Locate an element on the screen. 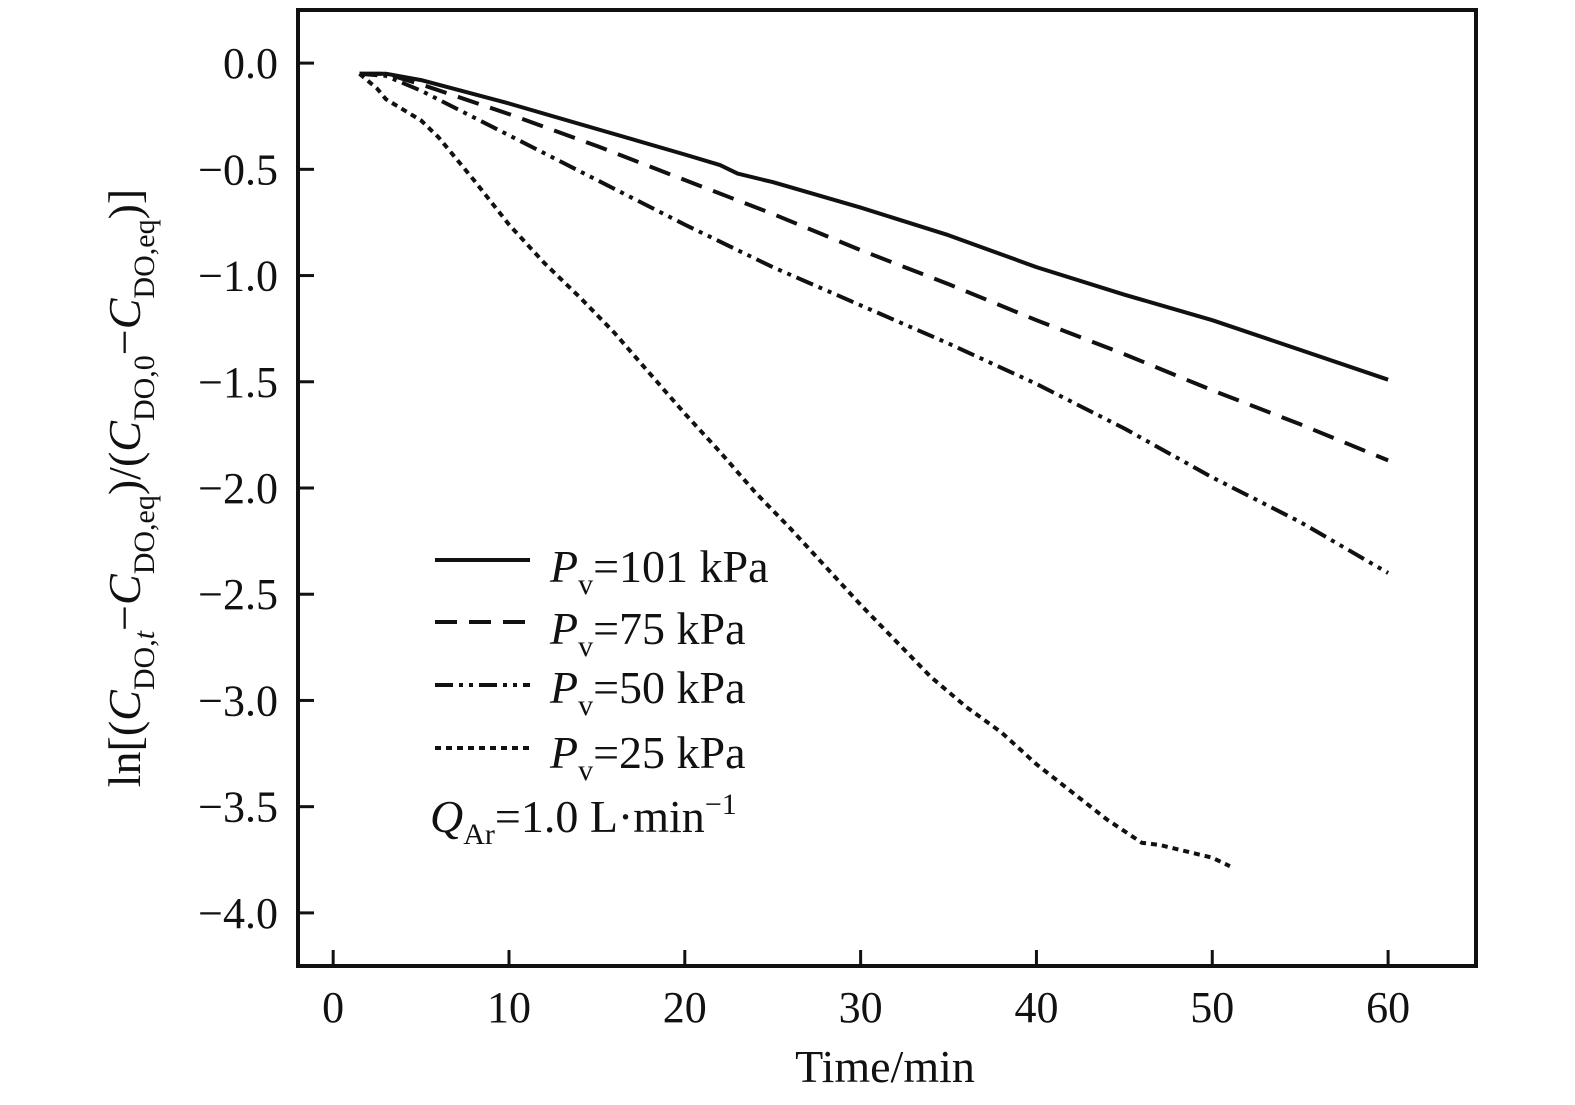  y-title-c3: C is located at coordinates (124, 436).